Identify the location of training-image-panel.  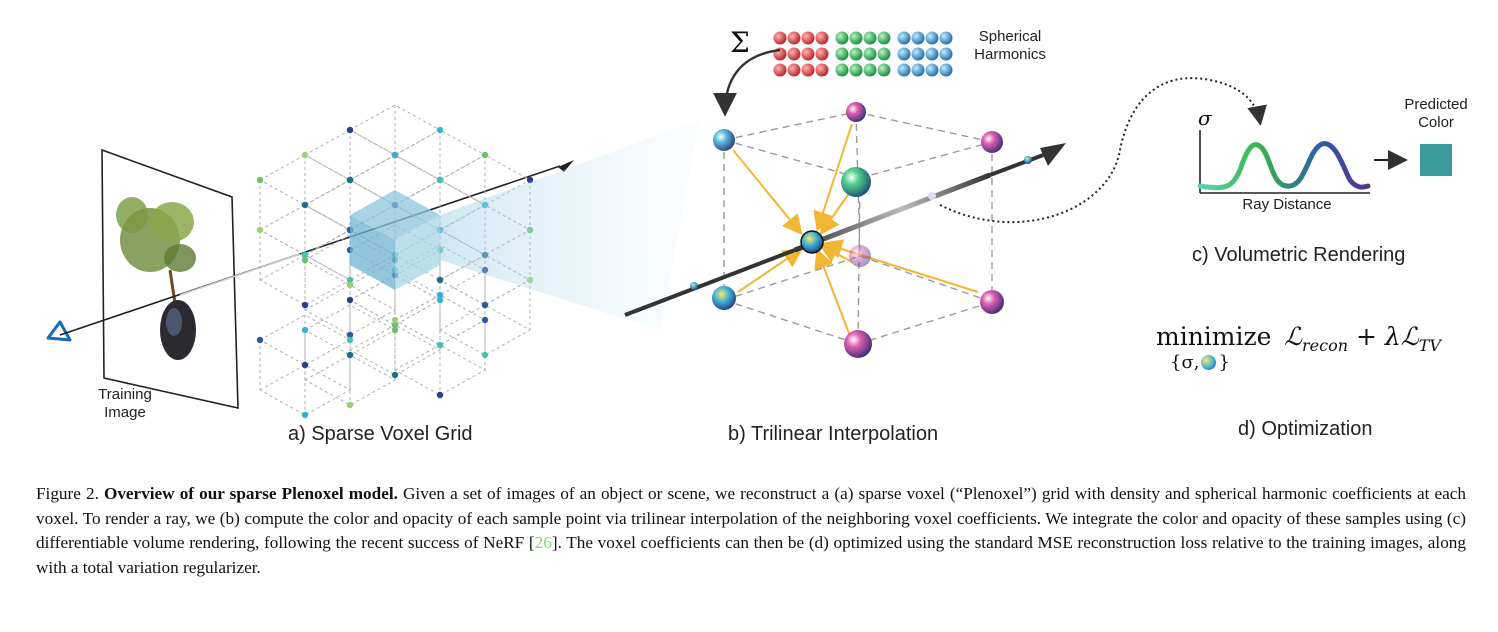
(170, 279).